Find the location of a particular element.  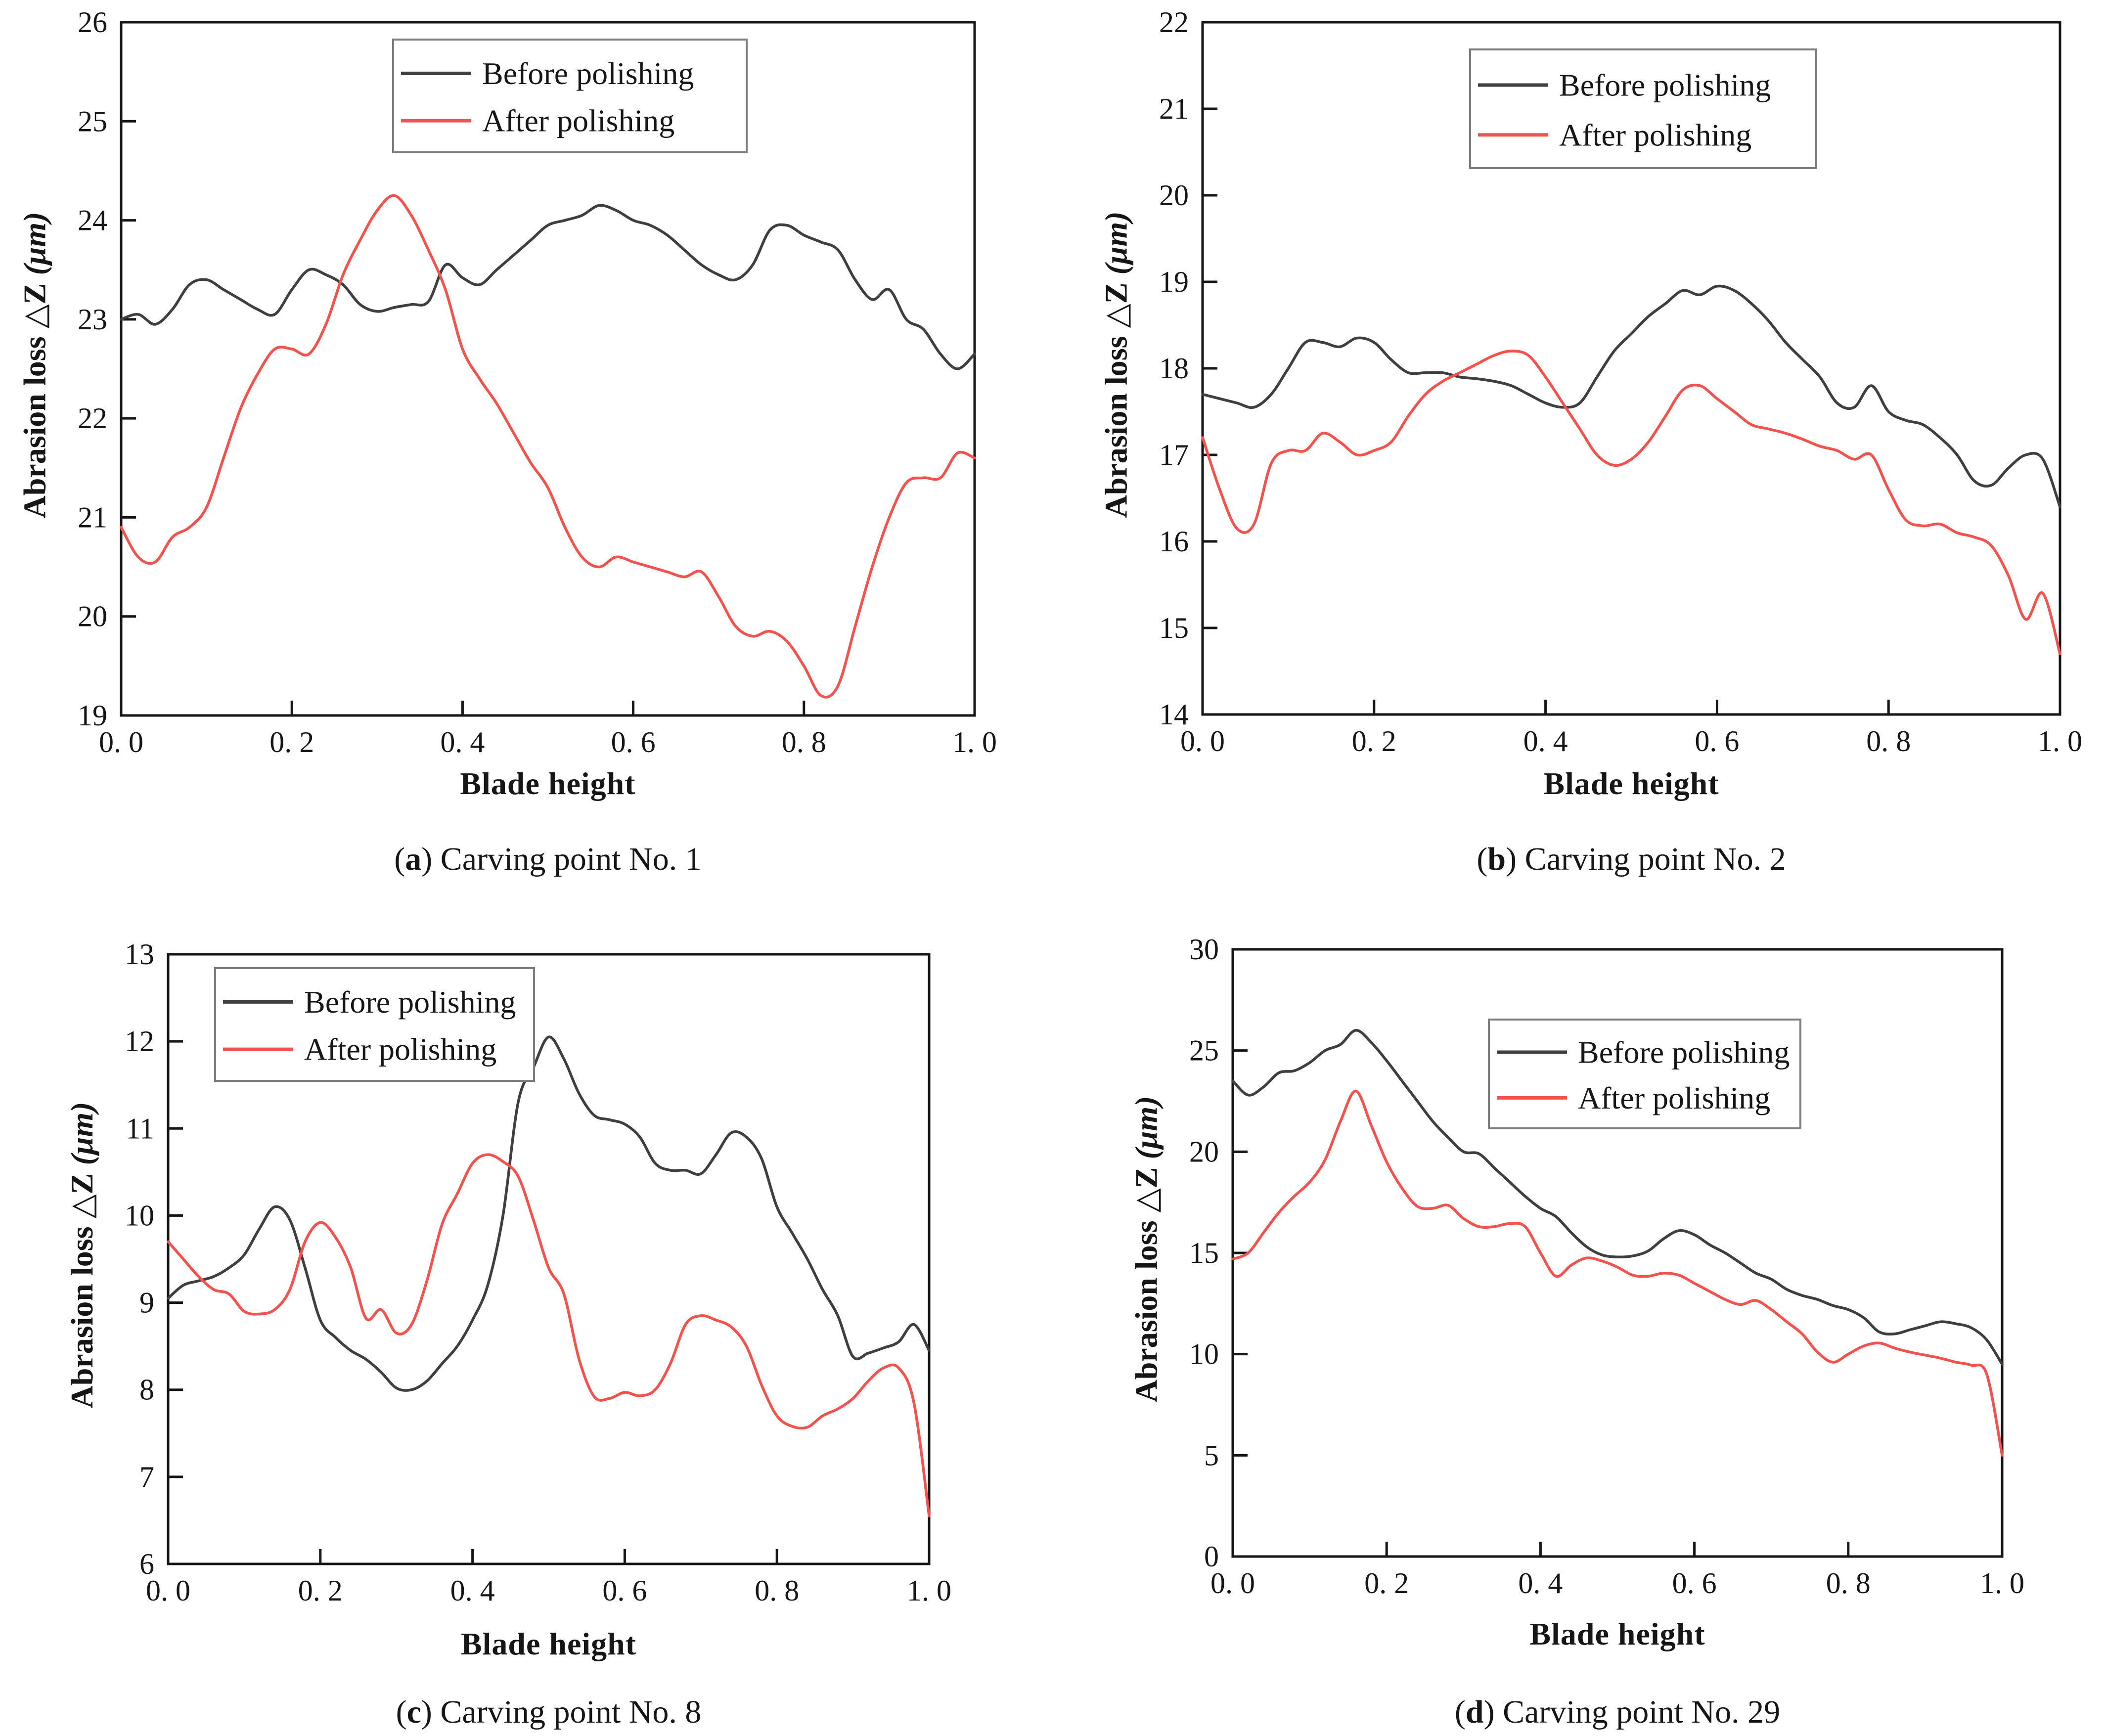

y-tick-label: 10 is located at coordinates (1204, 1354).